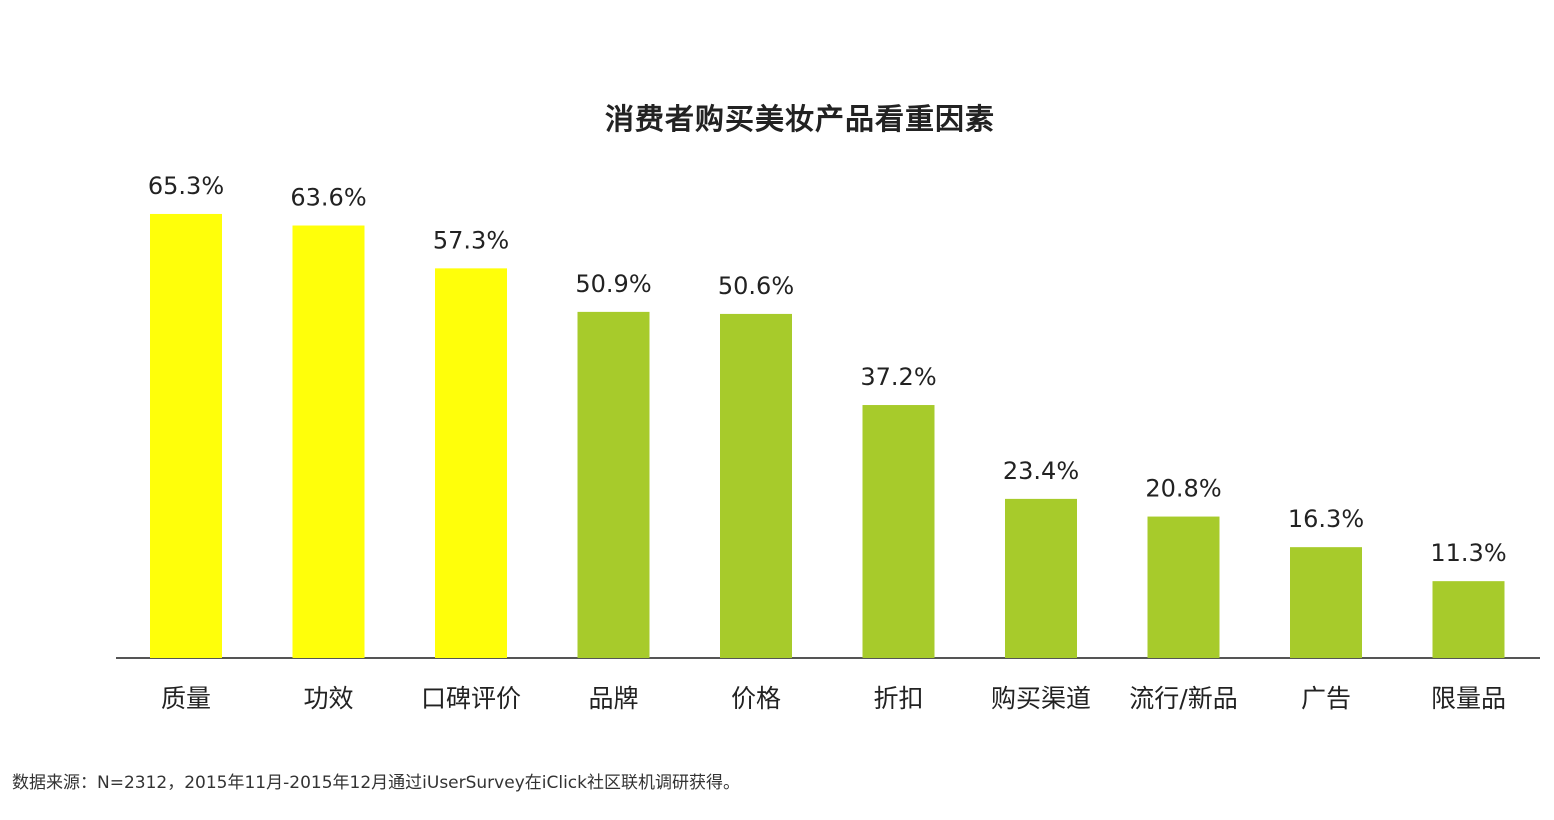  Describe the element at coordinates (613, 698) in the screenshot. I see `category-label-4: 品牌` at that location.